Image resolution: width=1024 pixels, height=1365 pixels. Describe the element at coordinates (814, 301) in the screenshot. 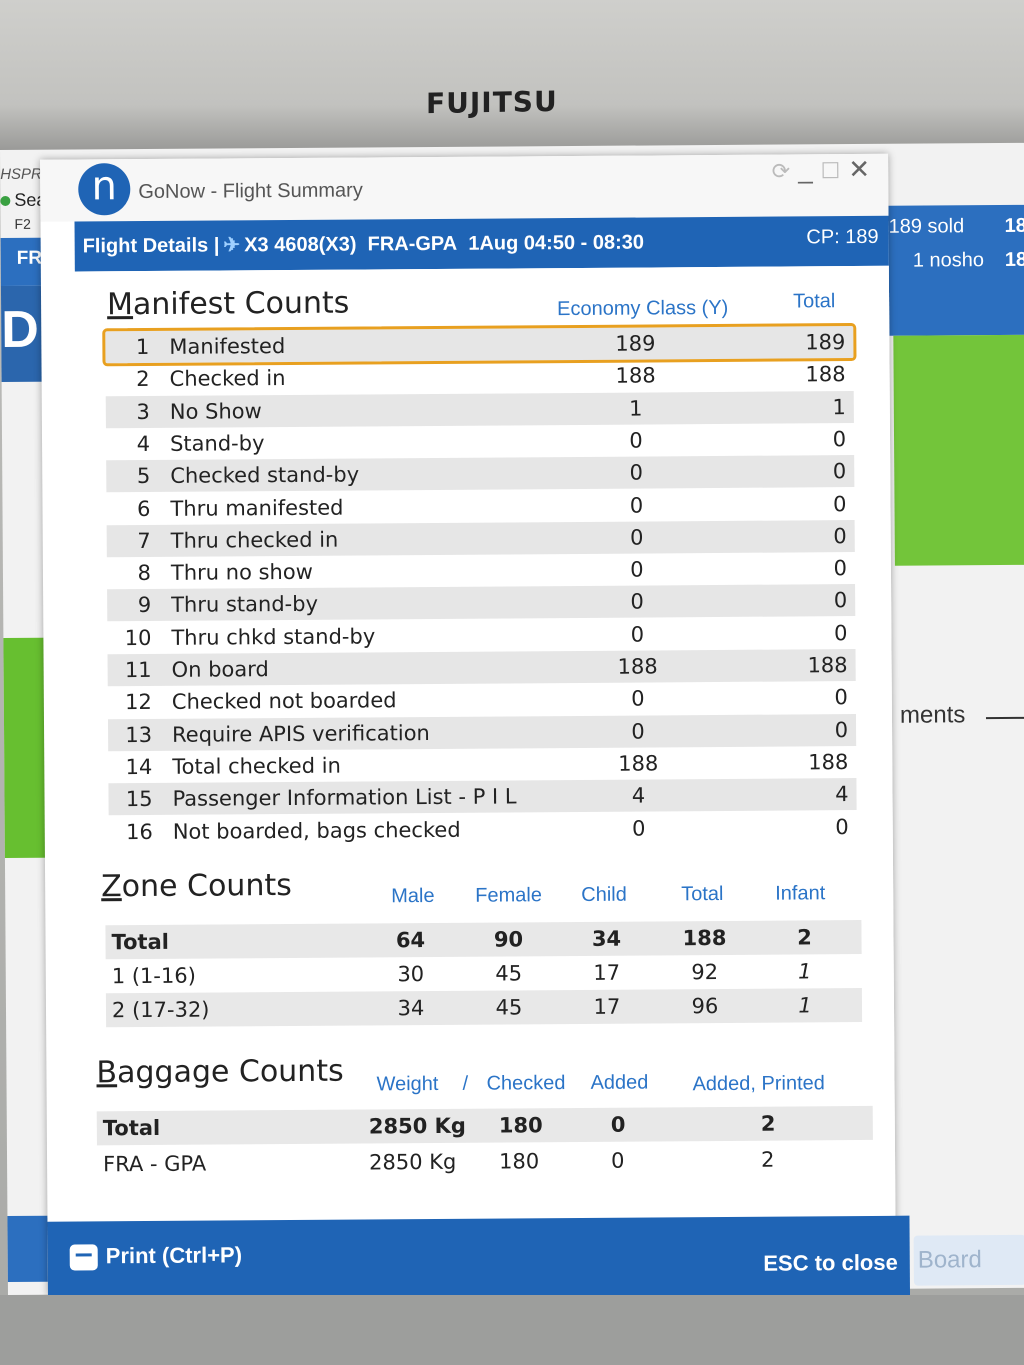

I see `col-total: Total` at that location.